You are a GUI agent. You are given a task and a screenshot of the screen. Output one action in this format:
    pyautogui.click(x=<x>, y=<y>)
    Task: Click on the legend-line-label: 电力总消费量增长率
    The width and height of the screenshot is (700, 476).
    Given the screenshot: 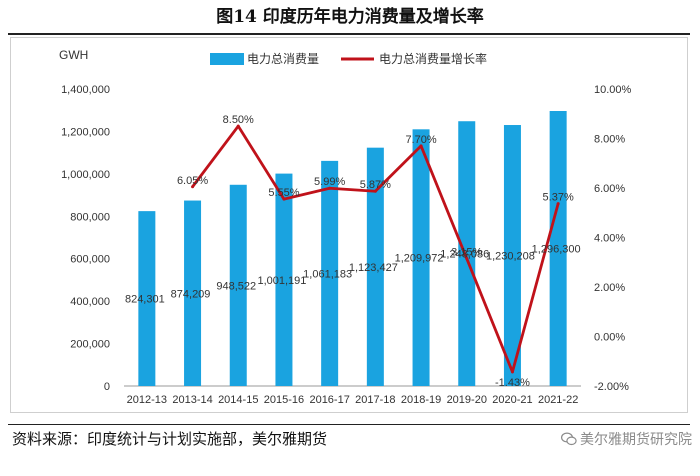 What is the action you would take?
    pyautogui.click(x=433, y=58)
    